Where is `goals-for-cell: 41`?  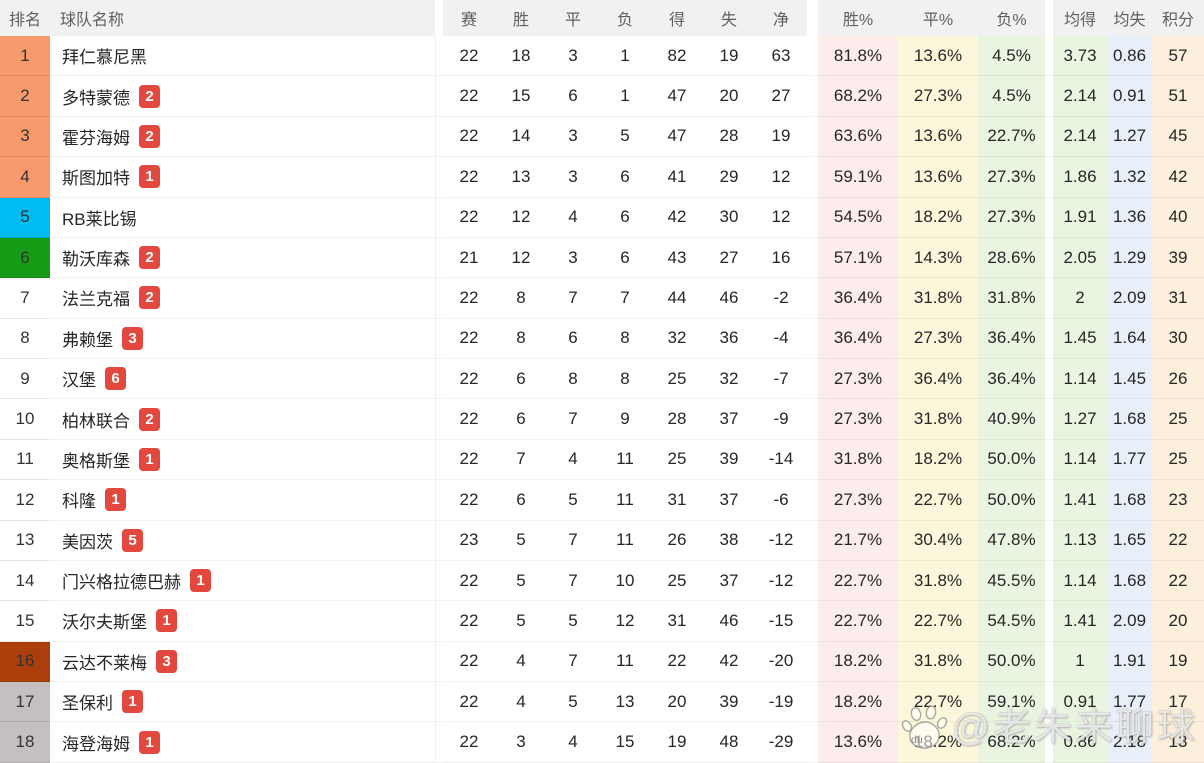
goals-for-cell: 41 is located at coordinates (677, 177).